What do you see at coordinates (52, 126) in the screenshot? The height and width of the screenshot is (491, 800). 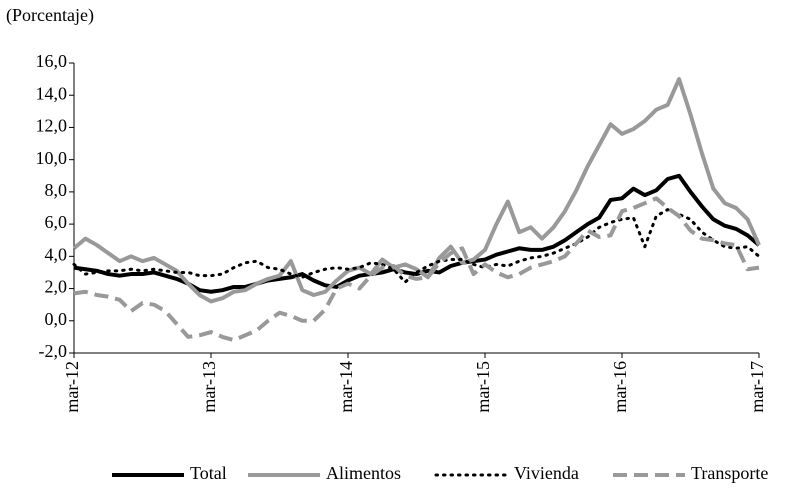 I see `y-tick-label: 12,0` at bounding box center [52, 126].